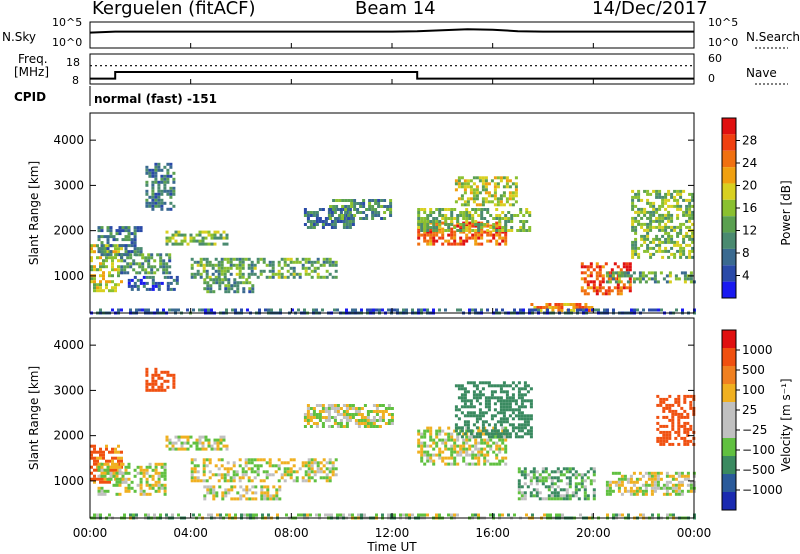 Image resolution: width=800 pixels, height=554 pixels. I want to click on freq-tick-top: 18, so click(73, 62).